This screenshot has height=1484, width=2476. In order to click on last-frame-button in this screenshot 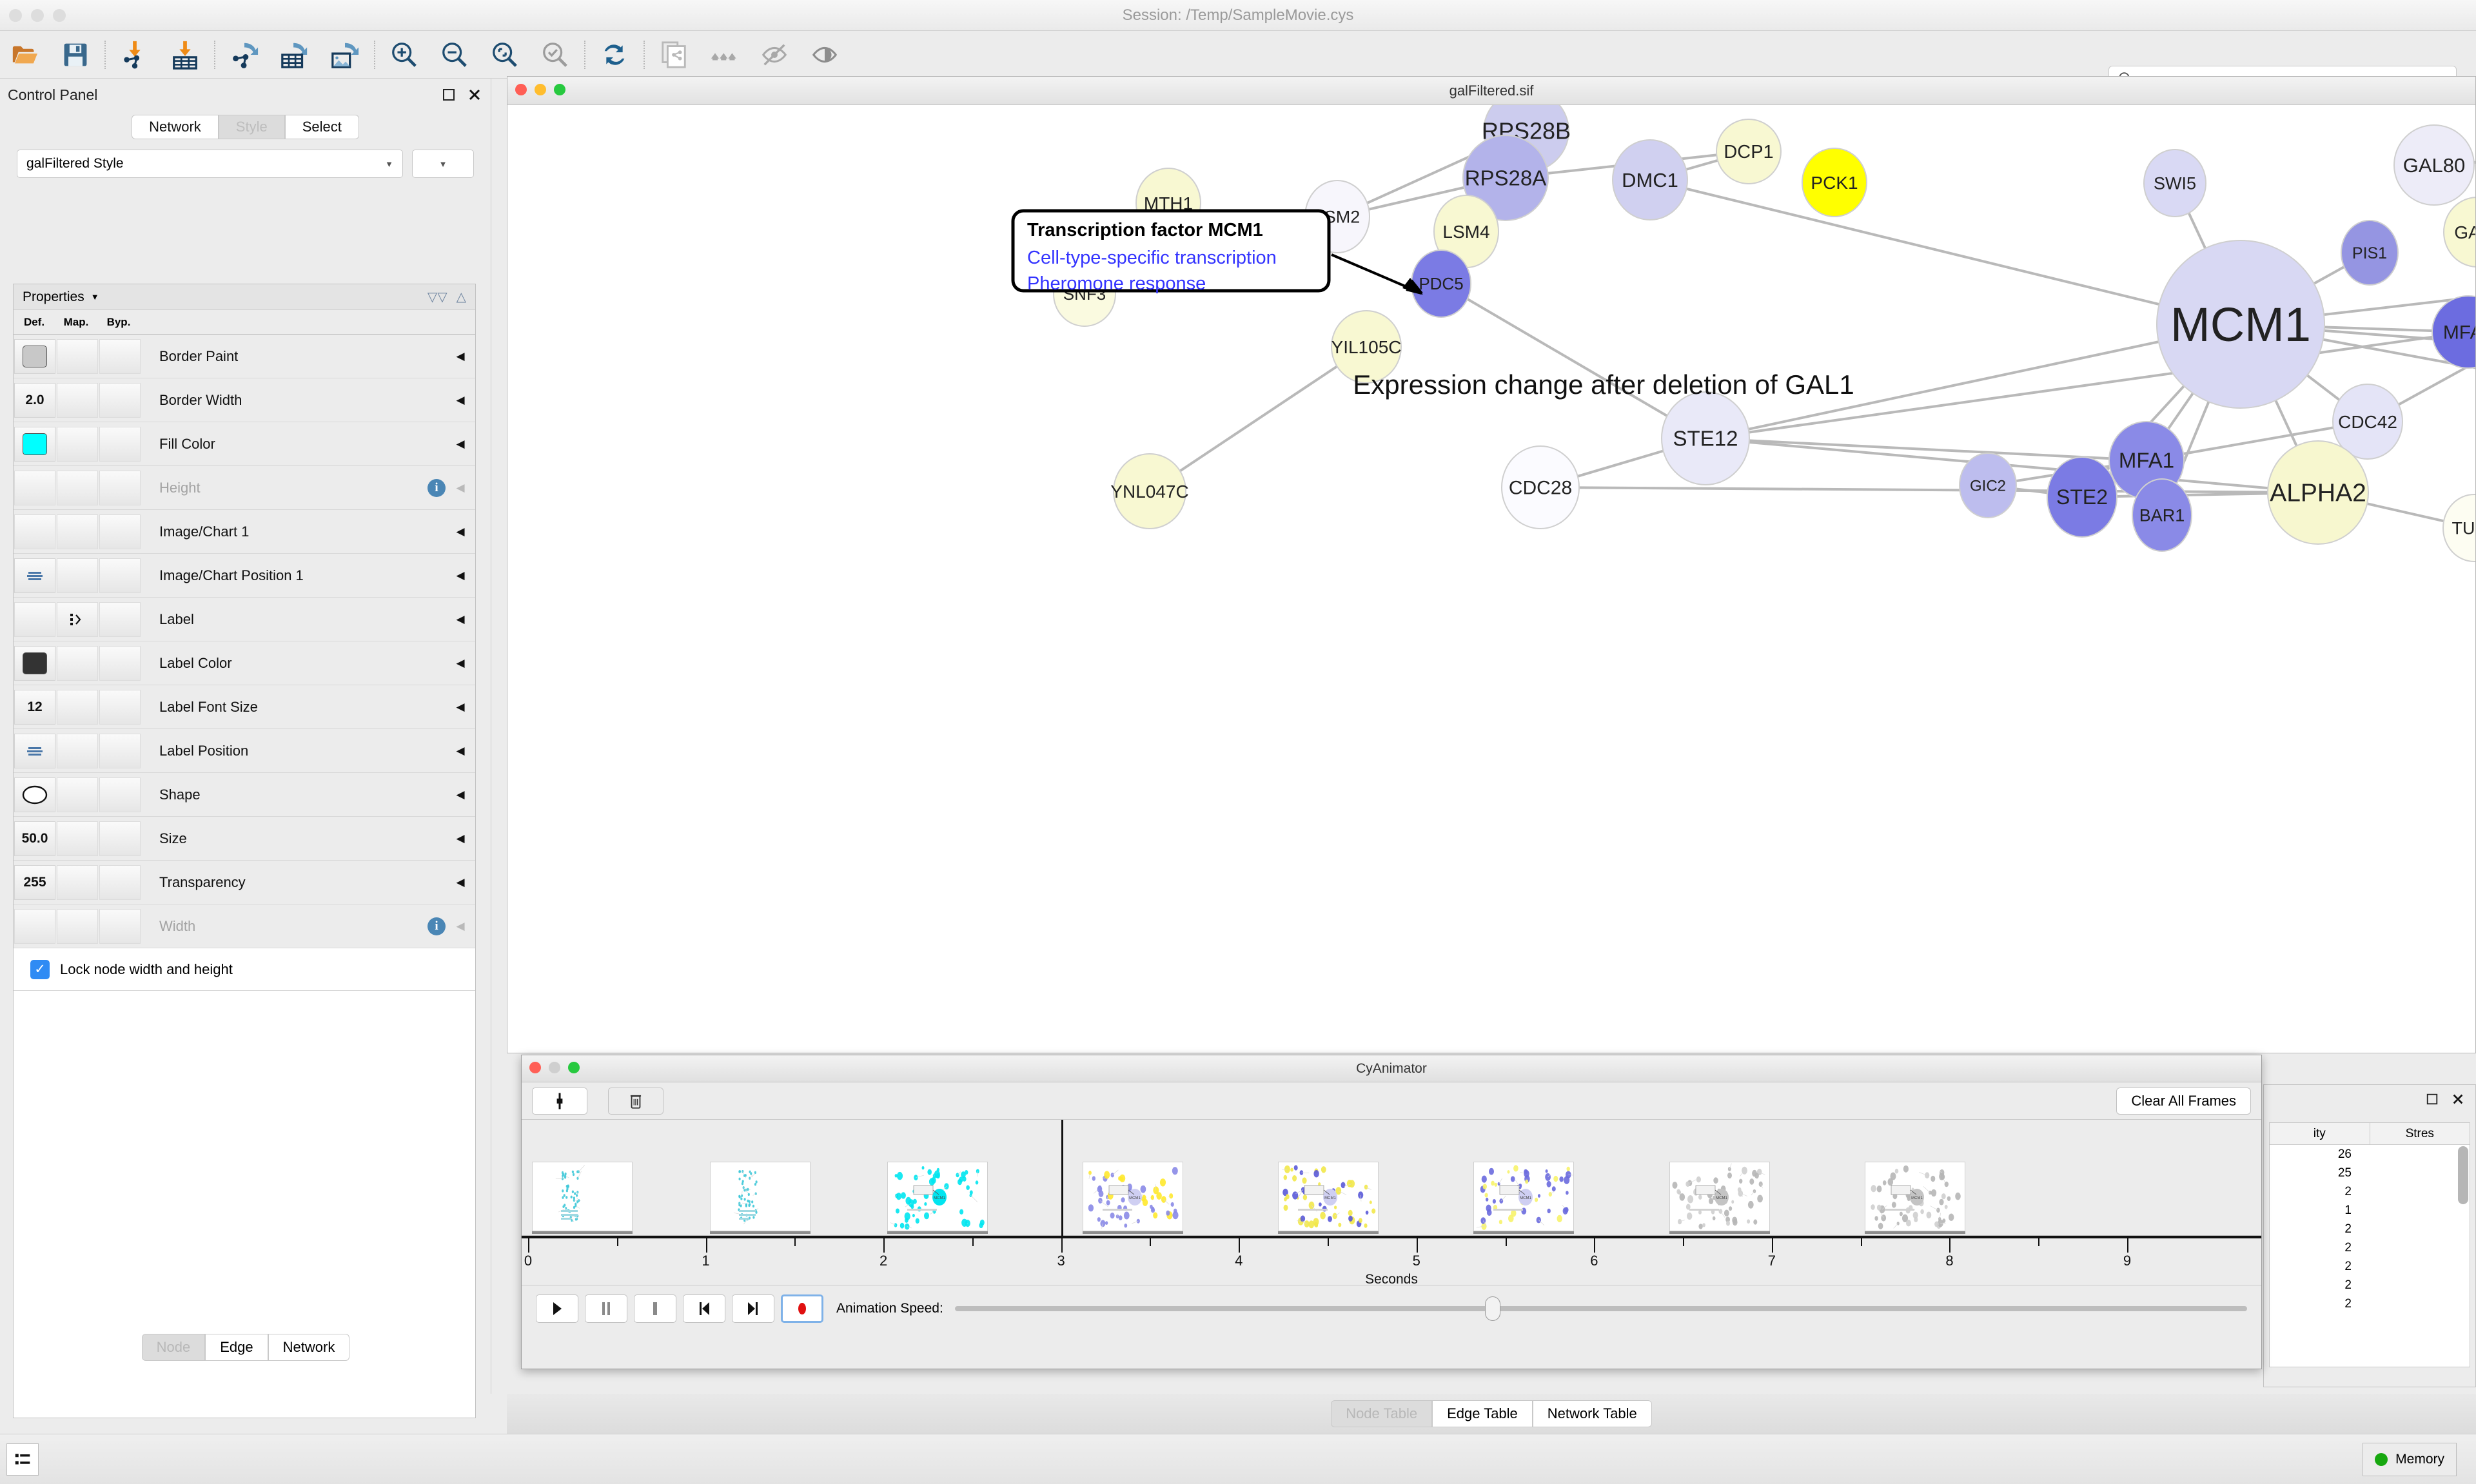, I will do `click(753, 1308)`.